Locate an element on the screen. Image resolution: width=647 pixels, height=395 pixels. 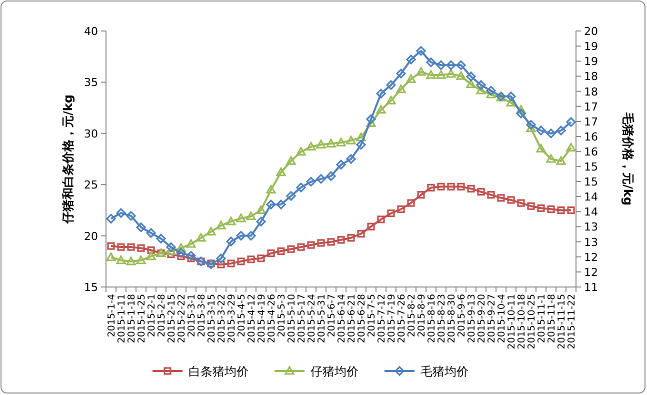
x-tick-label: 2015-1-11 is located at coordinates (122, 319).